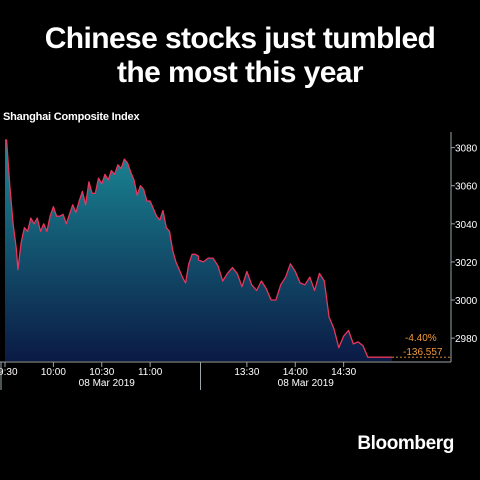 The height and width of the screenshot is (480, 480). Describe the element at coordinates (466, 149) in the screenshot. I see `y-tick-label: 3080` at that location.